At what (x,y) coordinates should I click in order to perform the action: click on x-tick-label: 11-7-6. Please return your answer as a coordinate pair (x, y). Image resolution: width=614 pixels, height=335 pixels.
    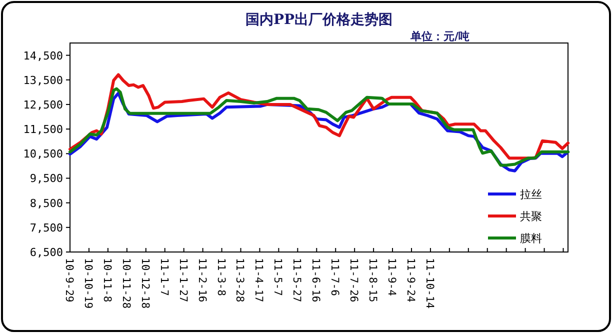
    Looking at the image, I should click on (334, 277).